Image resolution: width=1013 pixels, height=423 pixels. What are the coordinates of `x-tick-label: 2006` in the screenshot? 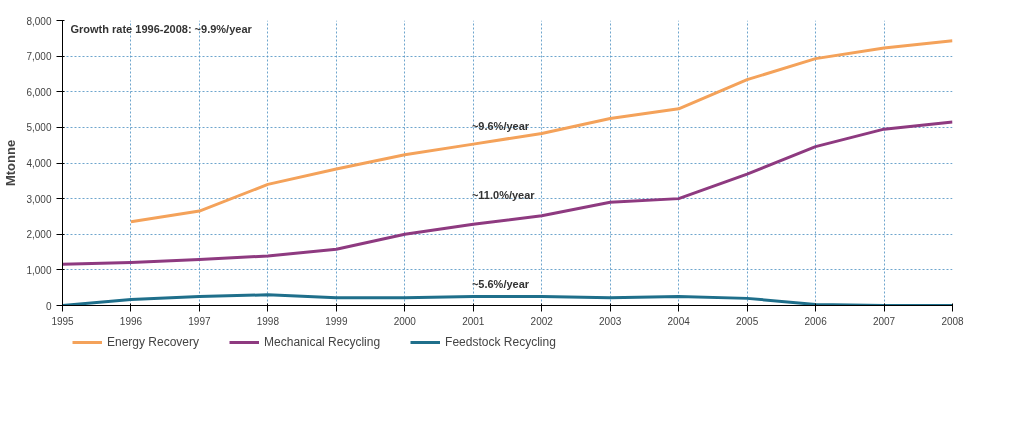 It's located at (816, 321).